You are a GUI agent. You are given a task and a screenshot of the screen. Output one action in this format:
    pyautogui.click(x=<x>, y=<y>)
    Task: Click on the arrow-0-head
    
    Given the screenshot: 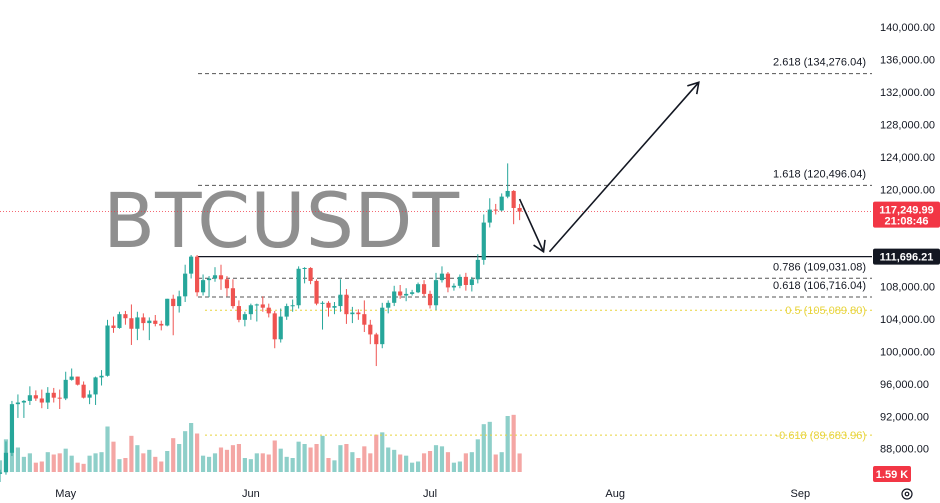 What is the action you would take?
    pyautogui.click(x=539, y=246)
    